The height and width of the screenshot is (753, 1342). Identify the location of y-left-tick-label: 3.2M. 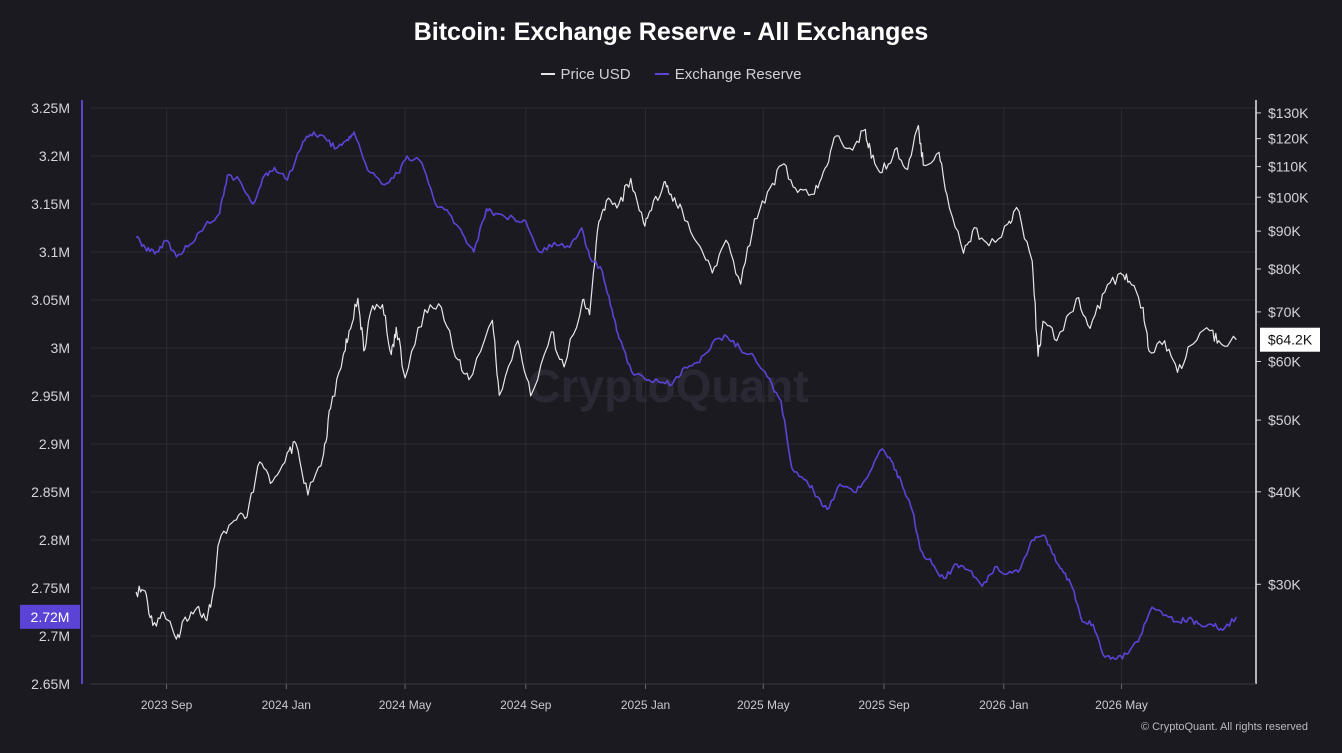
(54, 156).